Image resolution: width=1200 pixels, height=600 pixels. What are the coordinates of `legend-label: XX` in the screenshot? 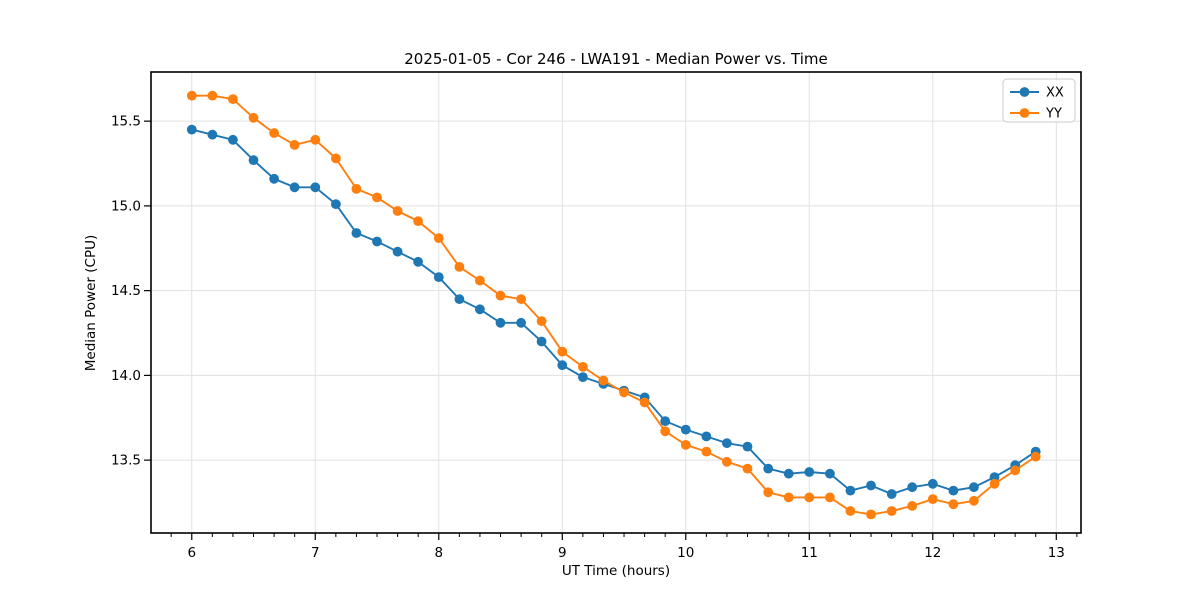 It's located at (1055, 93).